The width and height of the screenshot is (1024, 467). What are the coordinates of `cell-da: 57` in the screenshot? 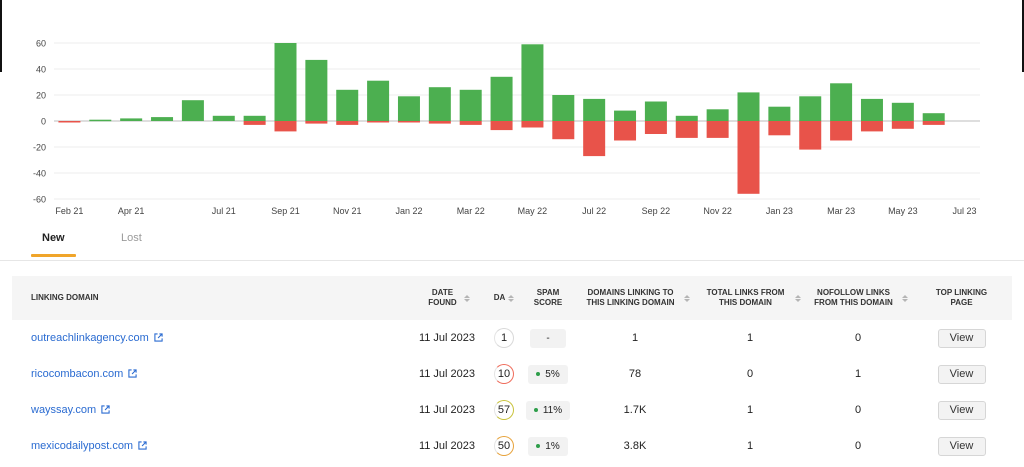 It's located at (504, 410).